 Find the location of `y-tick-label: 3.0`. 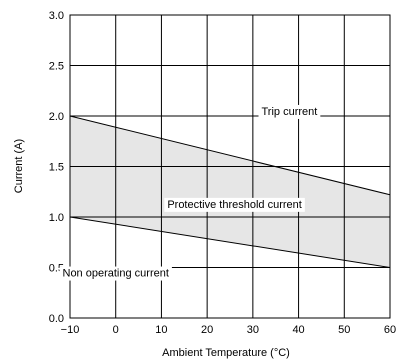

y-tick-label: 3.0 is located at coordinates (56, 16).